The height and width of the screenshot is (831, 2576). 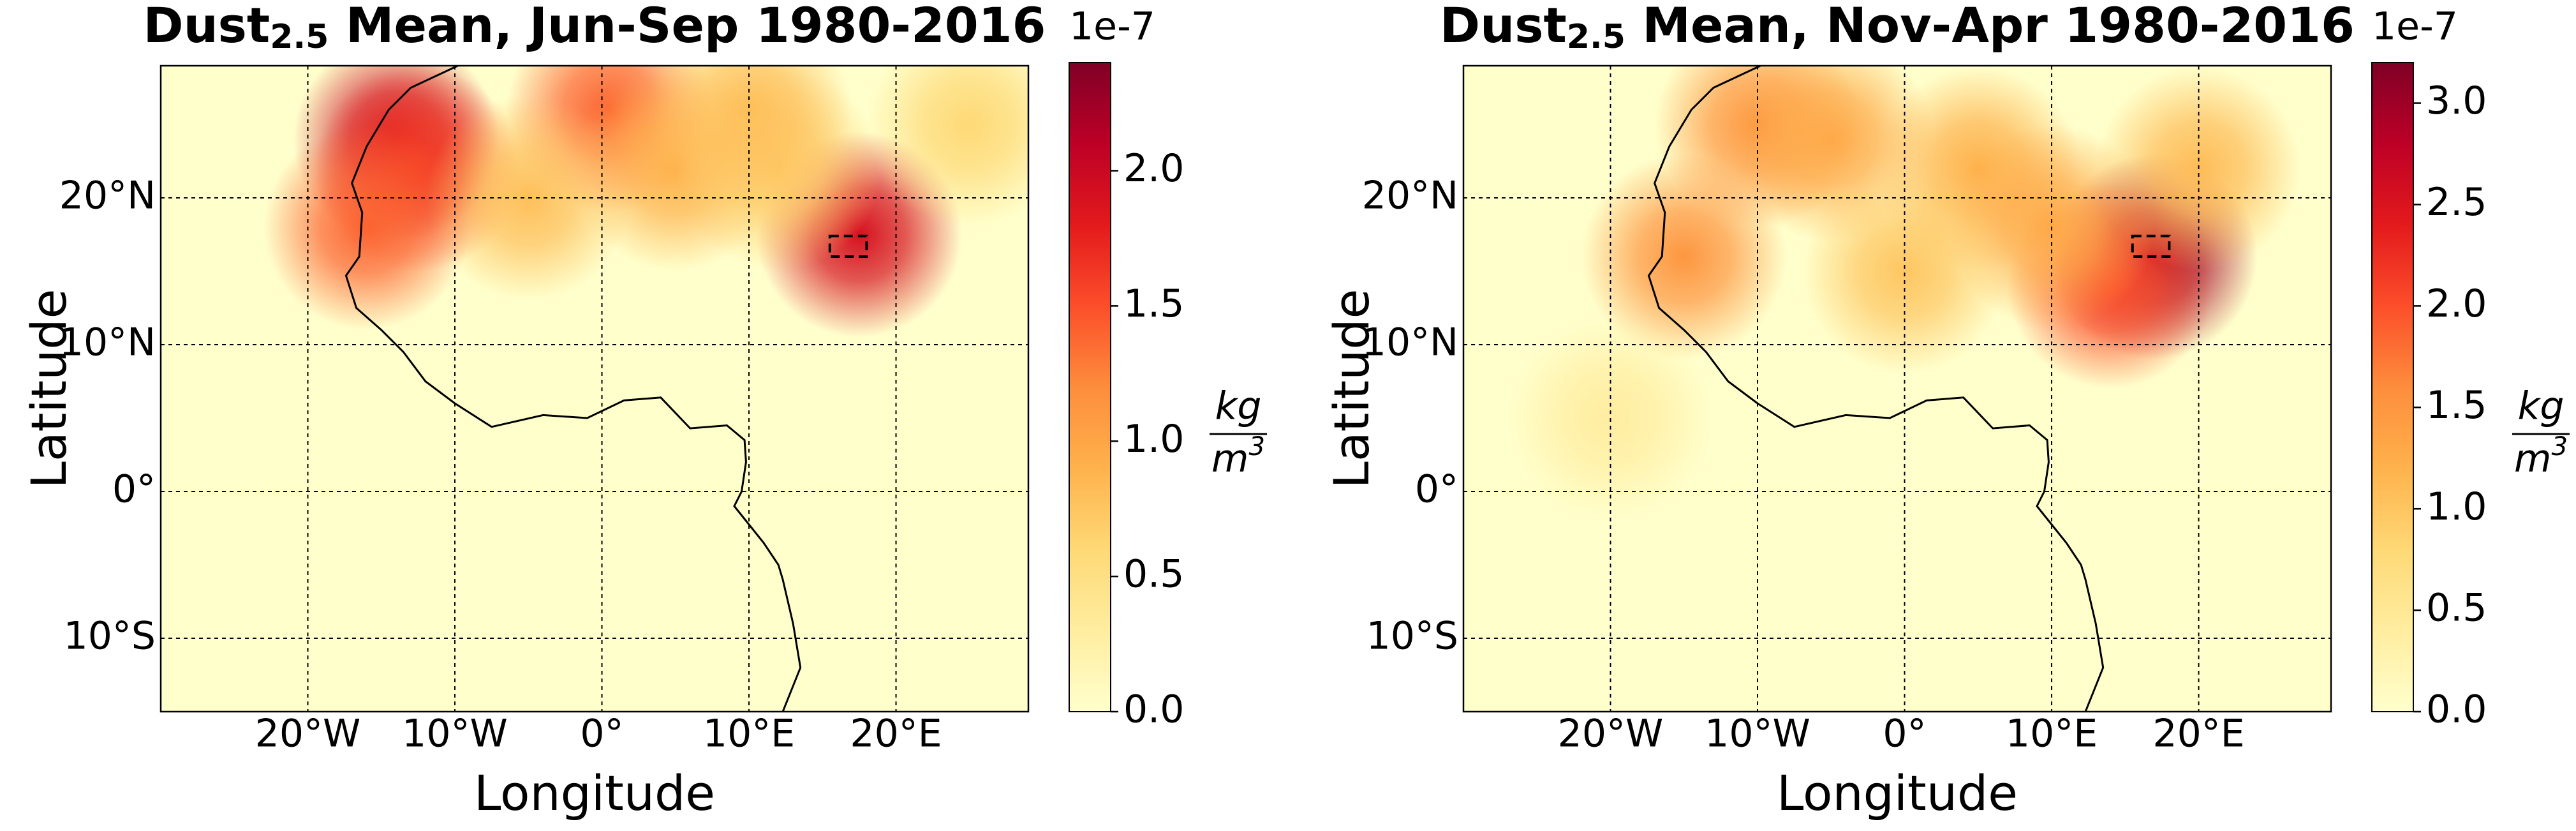 What do you see at coordinates (687, 27) in the screenshot?
I see `title-rest: Mean, Jun-Sep 1980-2016` at bounding box center [687, 27].